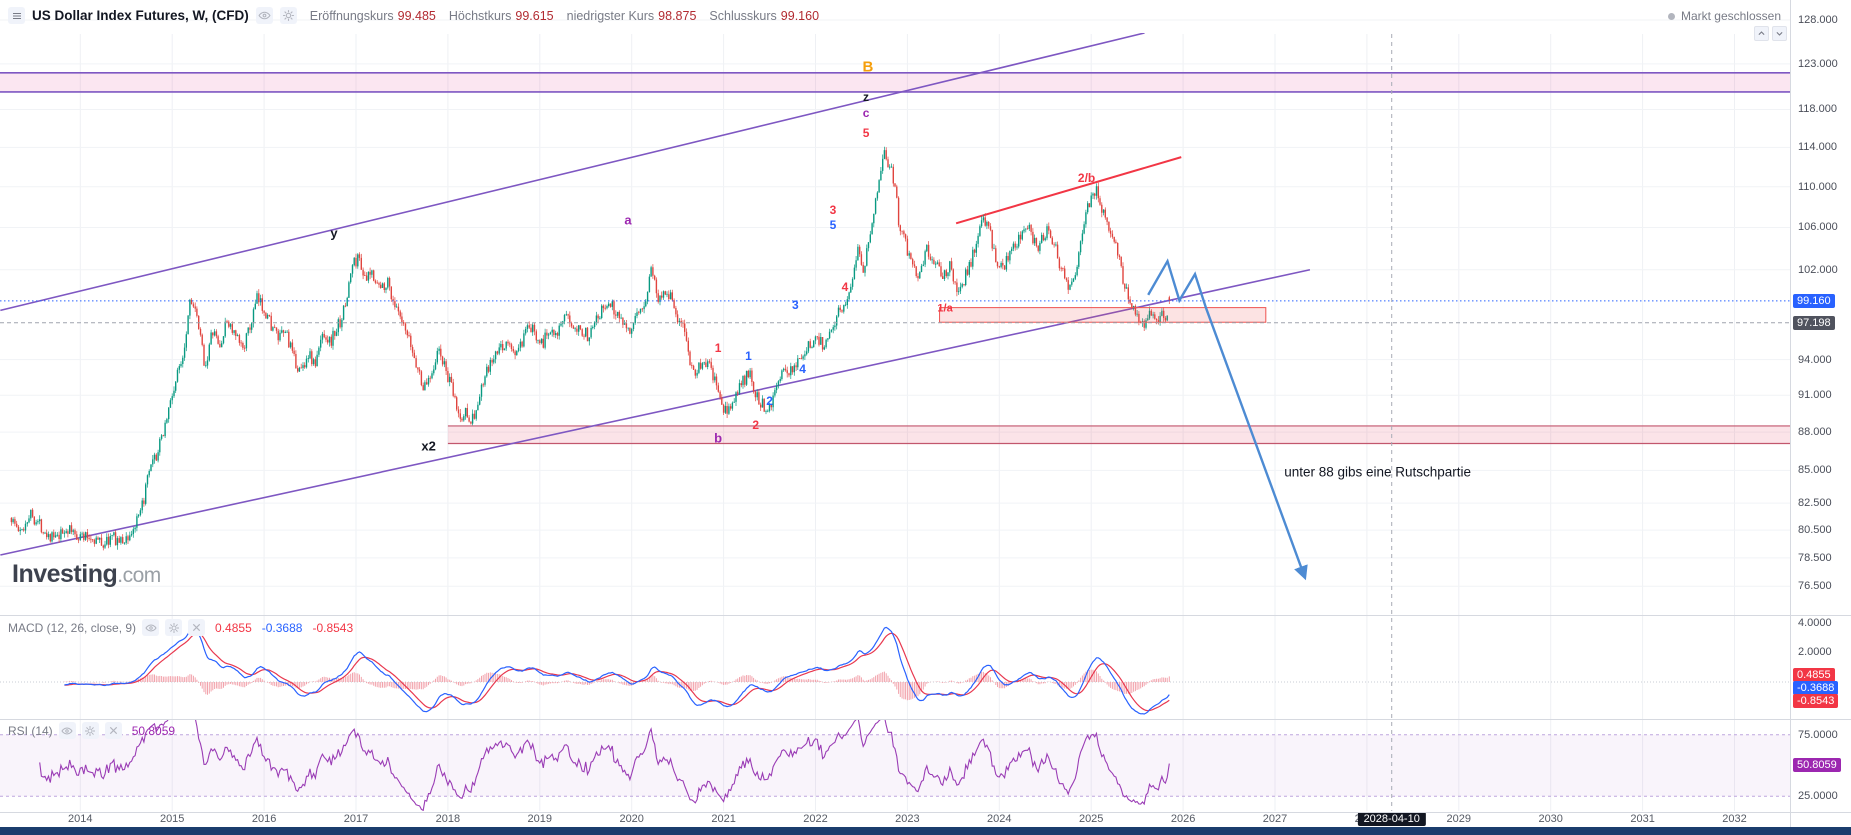  I want to click on year-label: 2030, so click(1550, 819).